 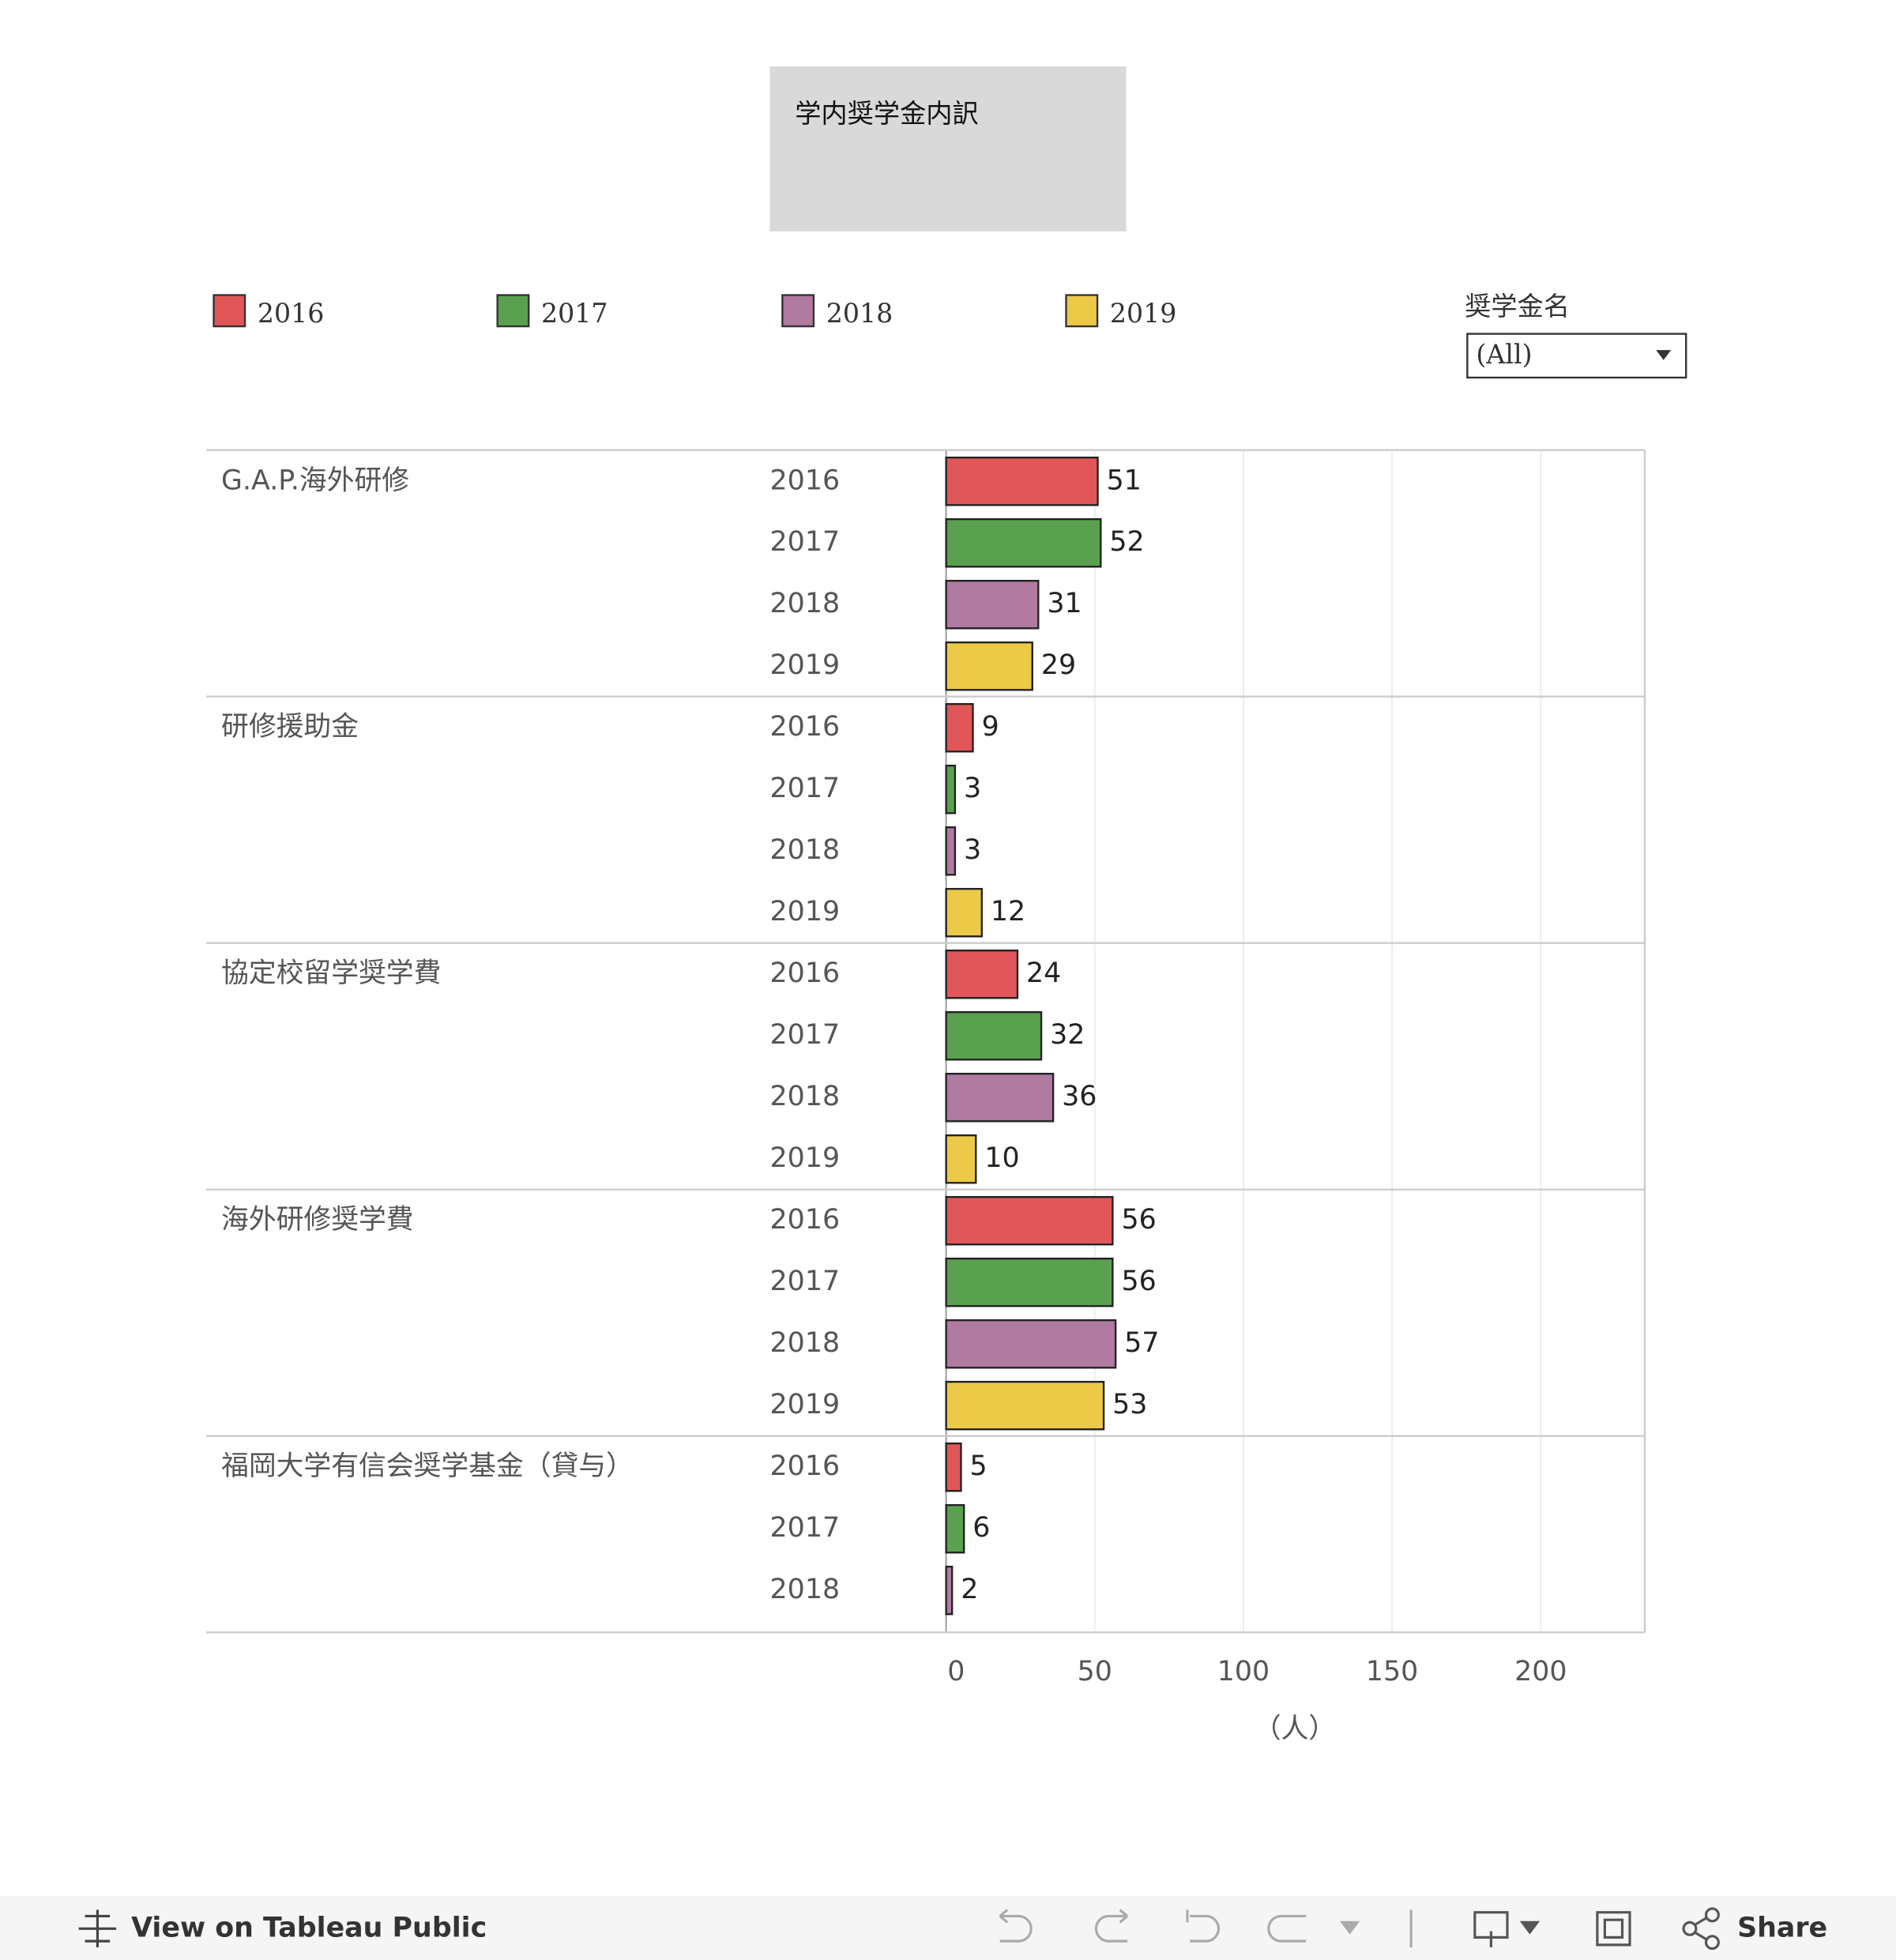 I want to click on legend-label: 2019, so click(x=1143, y=313).